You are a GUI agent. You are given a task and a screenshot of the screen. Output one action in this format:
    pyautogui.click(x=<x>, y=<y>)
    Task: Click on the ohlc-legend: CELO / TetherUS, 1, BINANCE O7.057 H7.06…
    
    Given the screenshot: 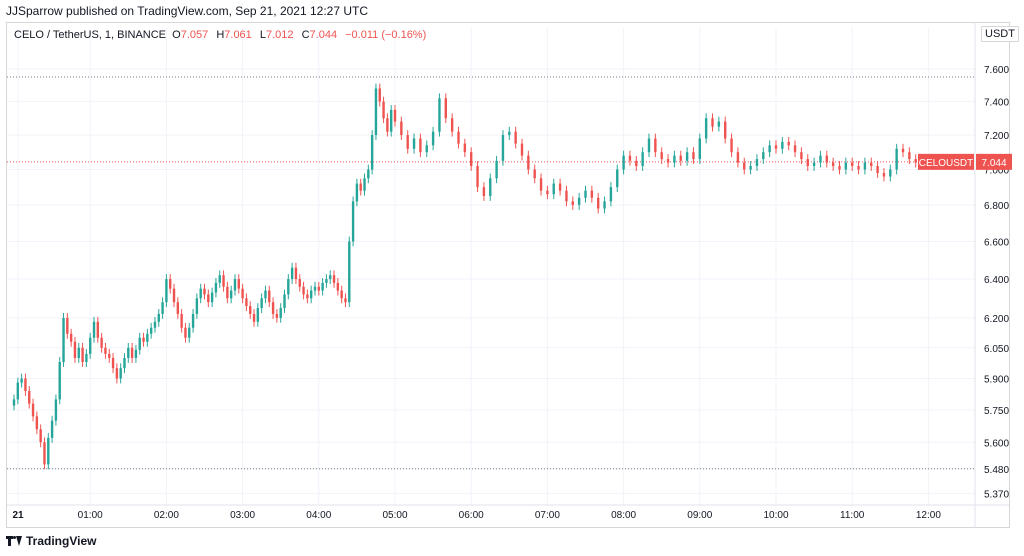 What is the action you would take?
    pyautogui.click(x=220, y=35)
    